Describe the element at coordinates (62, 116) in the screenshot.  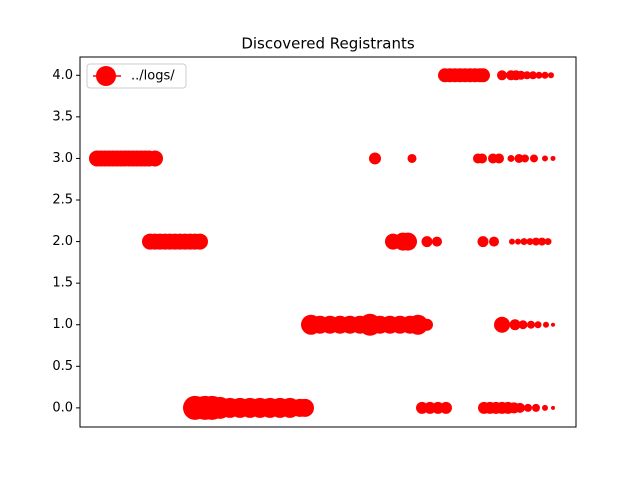
I see `y-tick-label: 3.5` at that location.